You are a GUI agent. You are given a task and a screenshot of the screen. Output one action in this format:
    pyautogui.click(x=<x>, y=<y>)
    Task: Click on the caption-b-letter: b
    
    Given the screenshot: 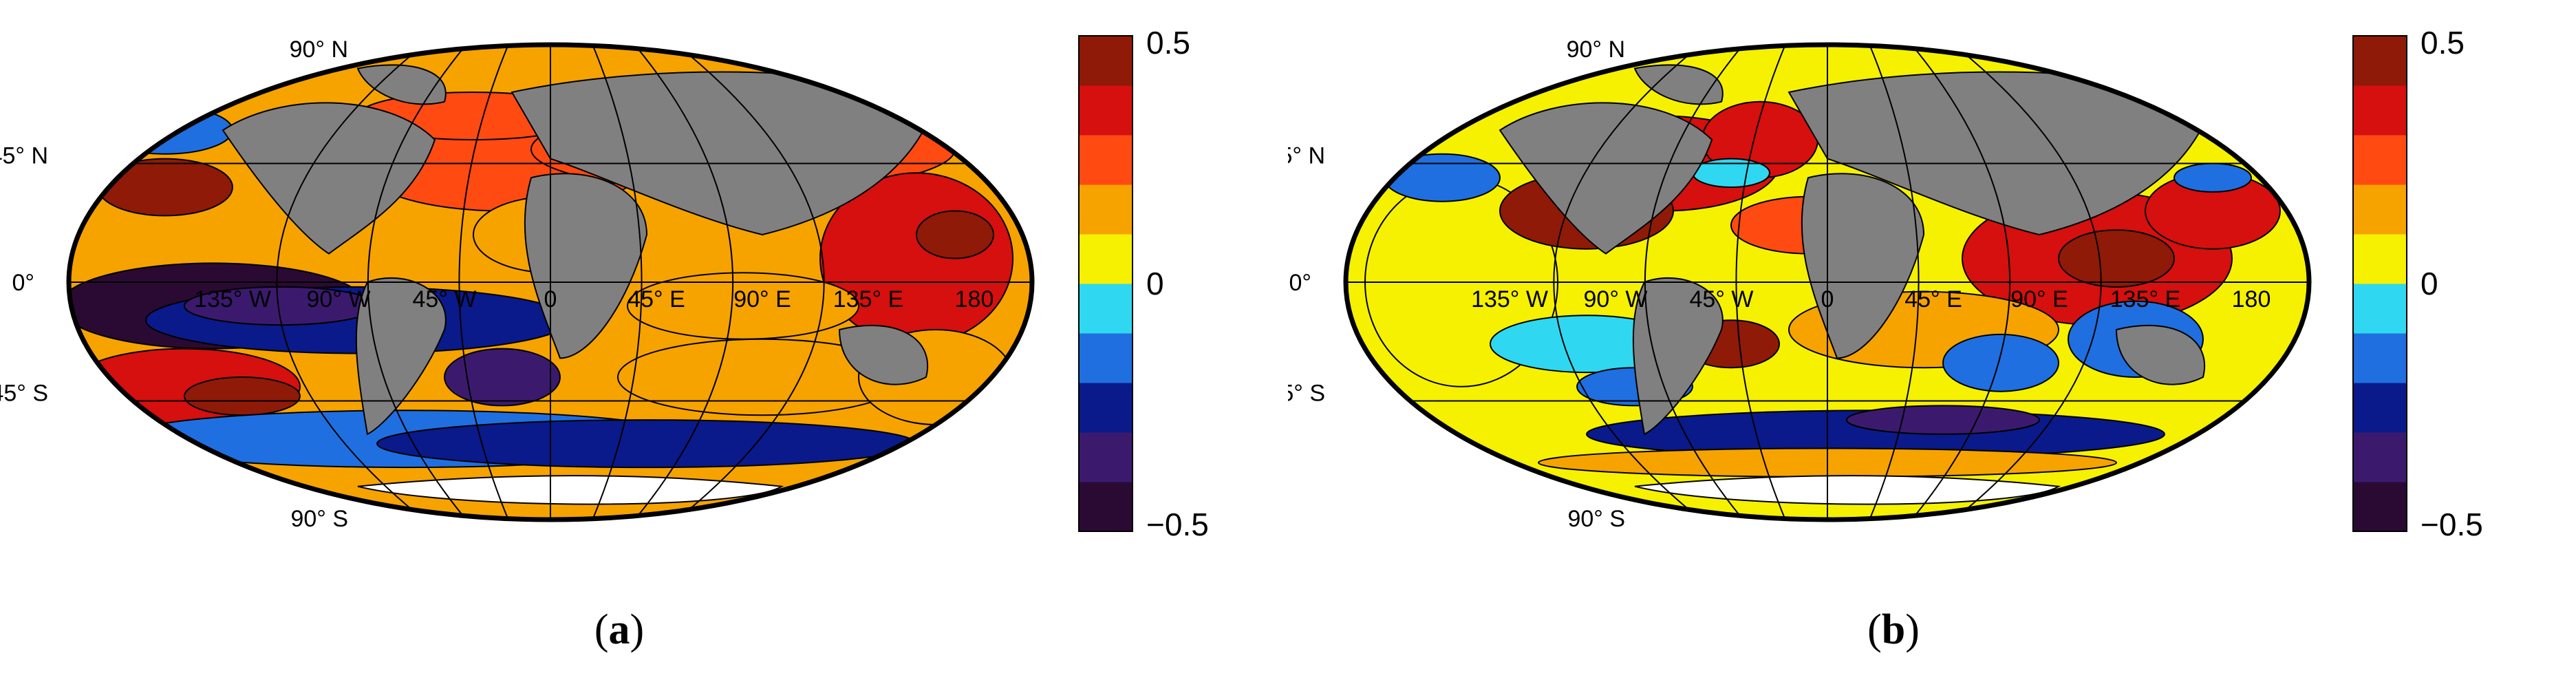 What is the action you would take?
    pyautogui.click(x=1893, y=629)
    